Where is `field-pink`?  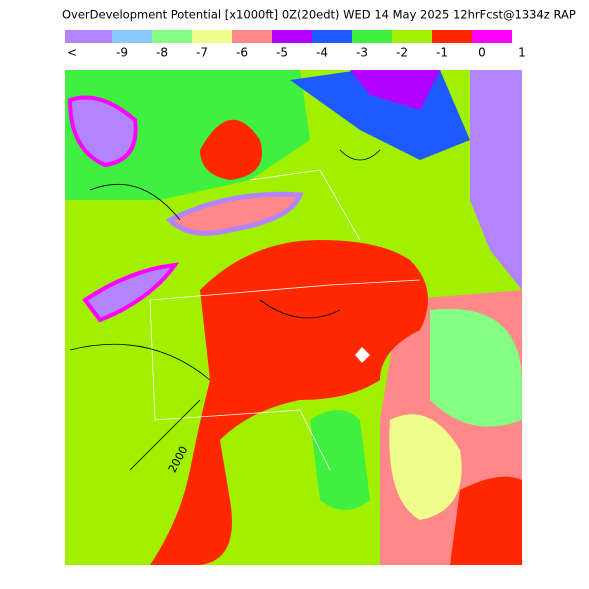
field-pink is located at coordinates (234, 213).